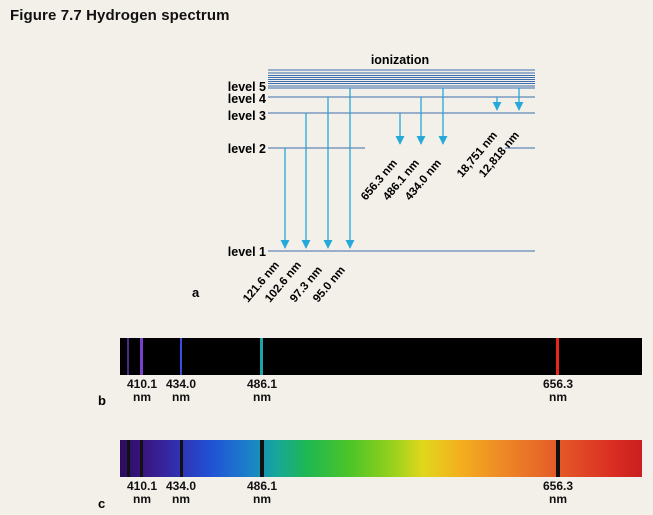  I want to click on spectrum-b-label-486: 486.1 nm, so click(262, 390).